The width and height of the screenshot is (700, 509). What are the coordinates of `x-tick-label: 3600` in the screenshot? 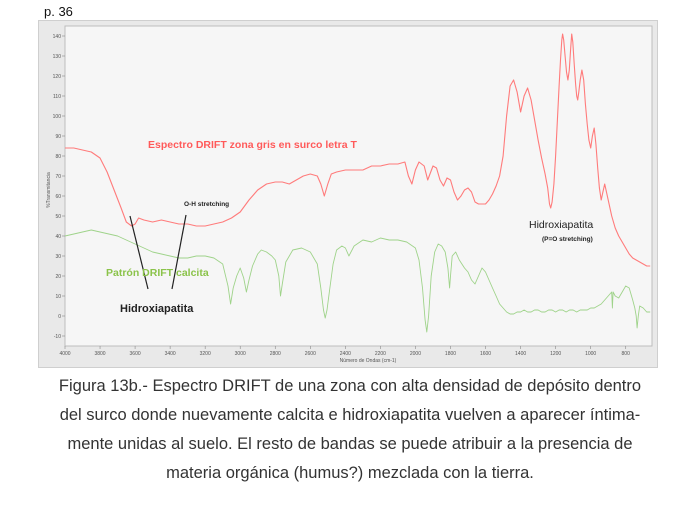 It's located at (135, 354).